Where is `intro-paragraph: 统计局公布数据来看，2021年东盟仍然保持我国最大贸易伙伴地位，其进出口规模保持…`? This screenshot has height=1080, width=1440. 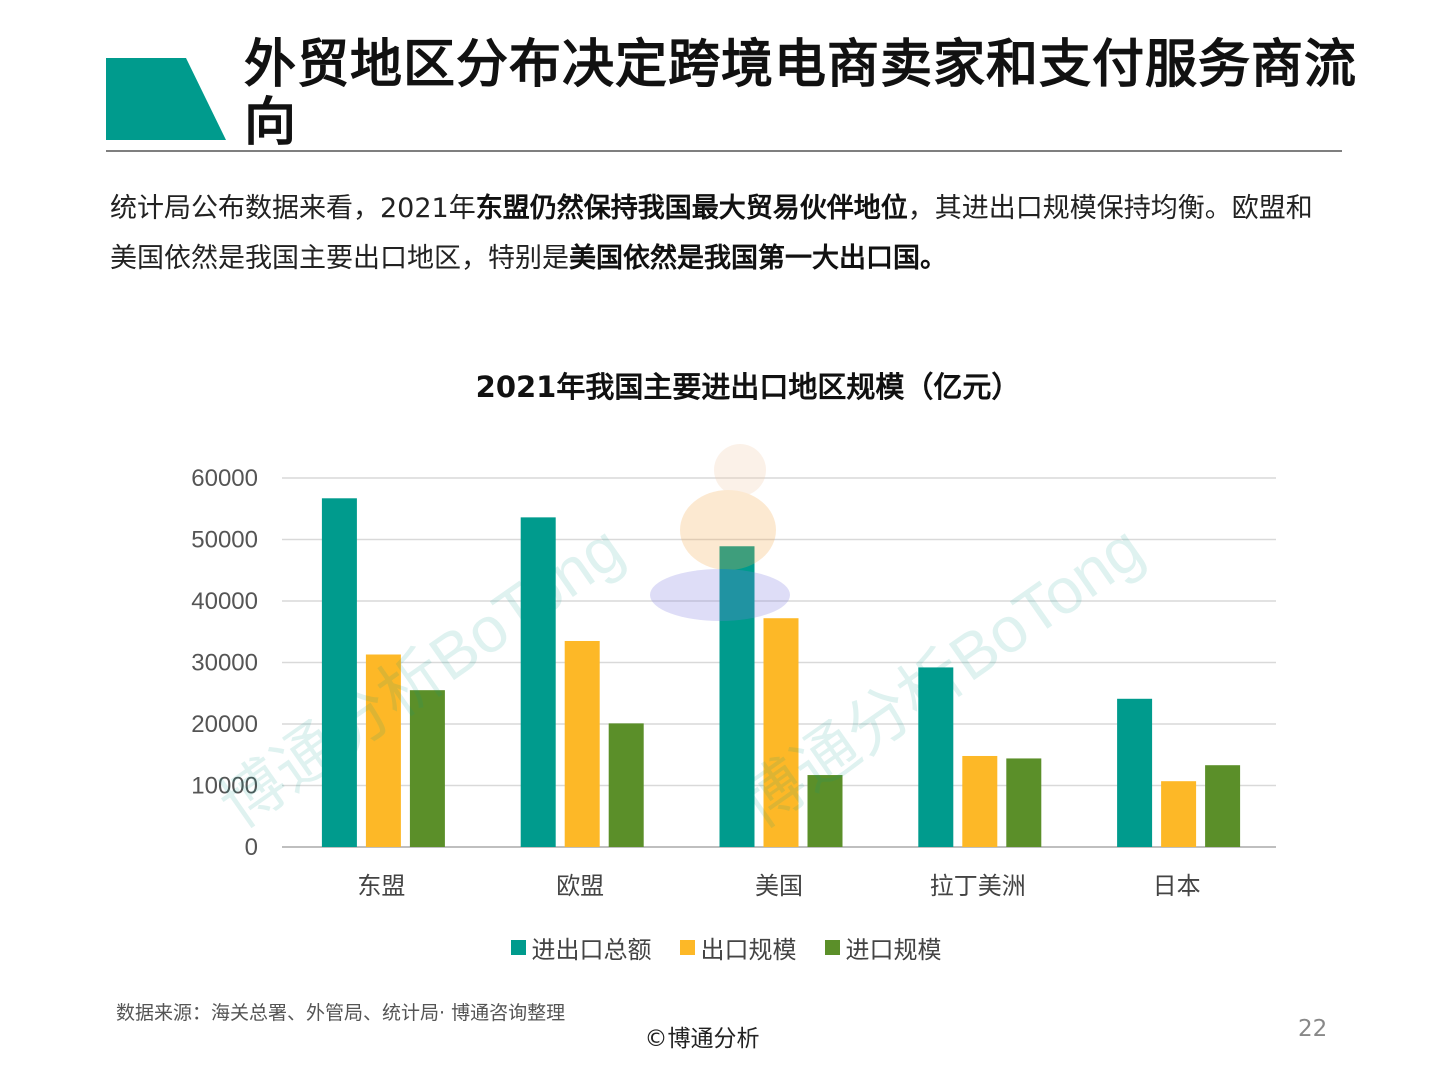 intro-paragraph: 统计局公布数据来看，2021年东盟仍然保持我国最大贸易伙伴地位，其进出口规模保持… is located at coordinates (720, 234).